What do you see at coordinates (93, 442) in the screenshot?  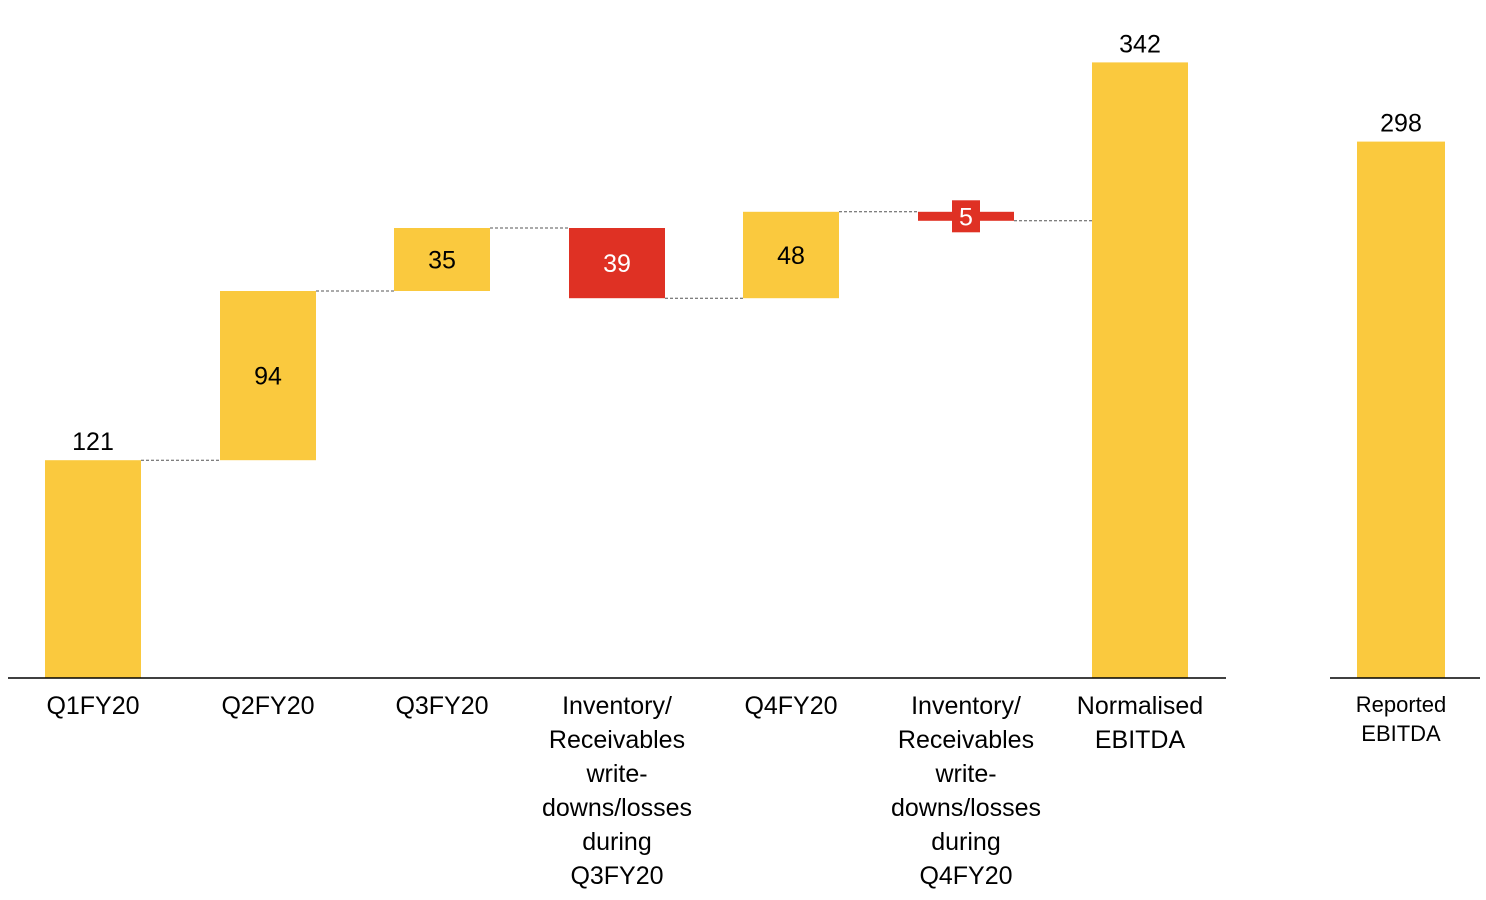 I see `data-label-1: 121` at bounding box center [93, 442].